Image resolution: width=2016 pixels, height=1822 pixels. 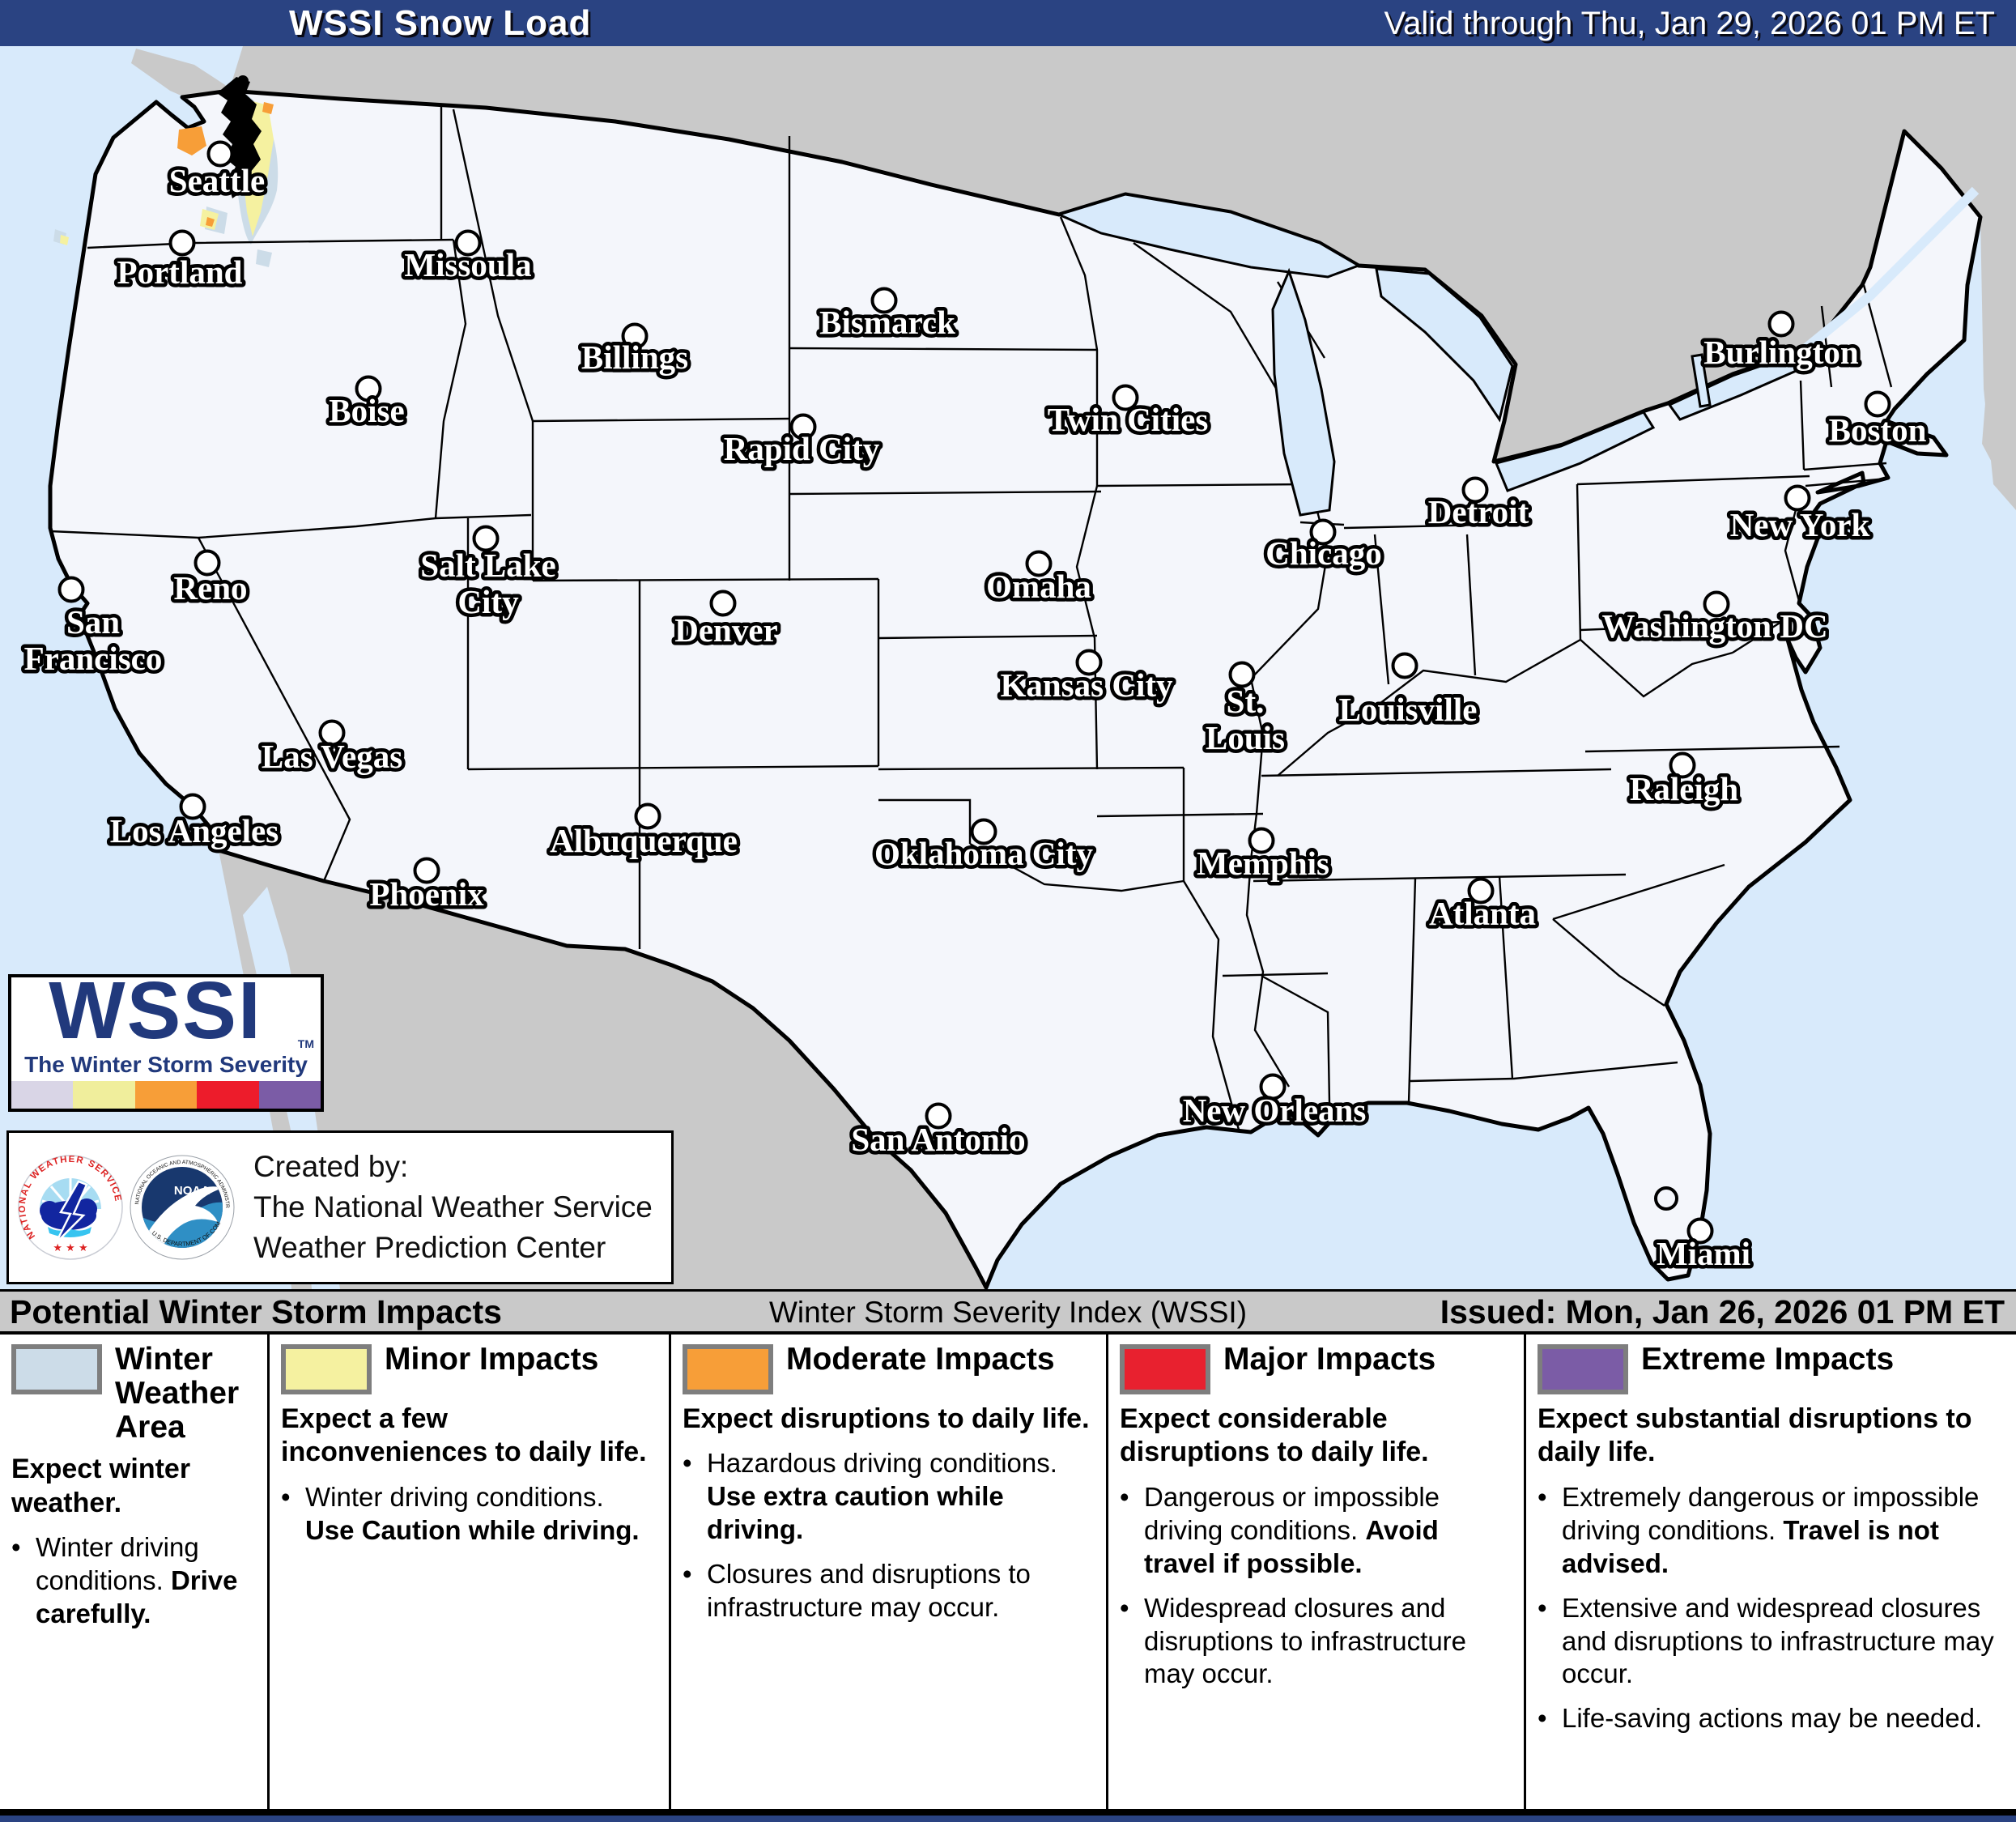 I want to click on city-label: San Antonio, so click(x=938, y=1140).